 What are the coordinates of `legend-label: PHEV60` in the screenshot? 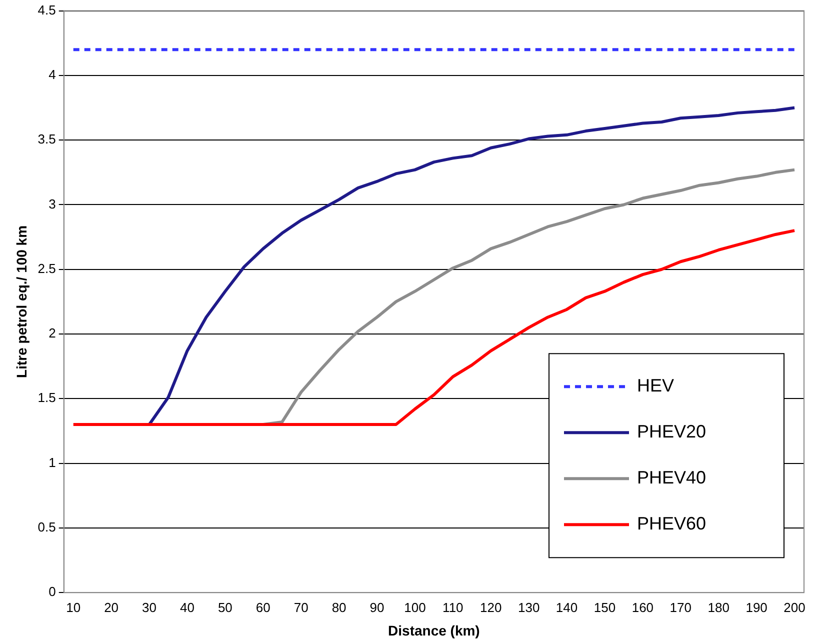 It's located at (671, 524).